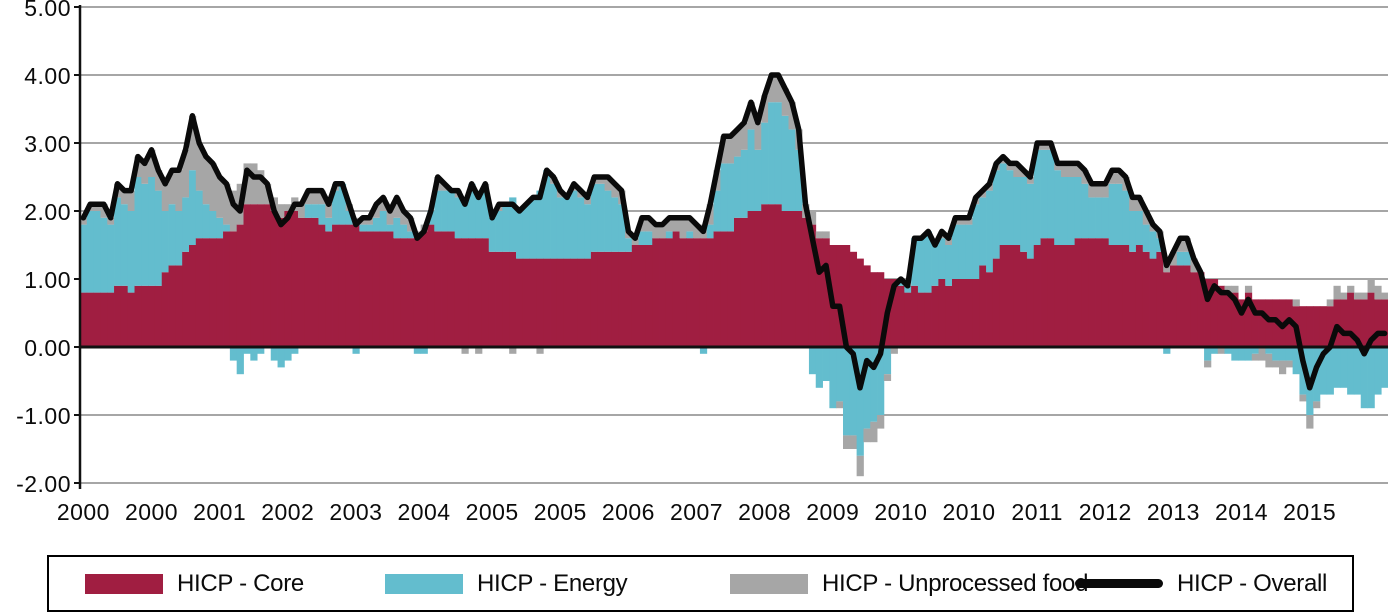  Describe the element at coordinates (1105, 512) in the screenshot. I see `svg-text: 2012` at that location.